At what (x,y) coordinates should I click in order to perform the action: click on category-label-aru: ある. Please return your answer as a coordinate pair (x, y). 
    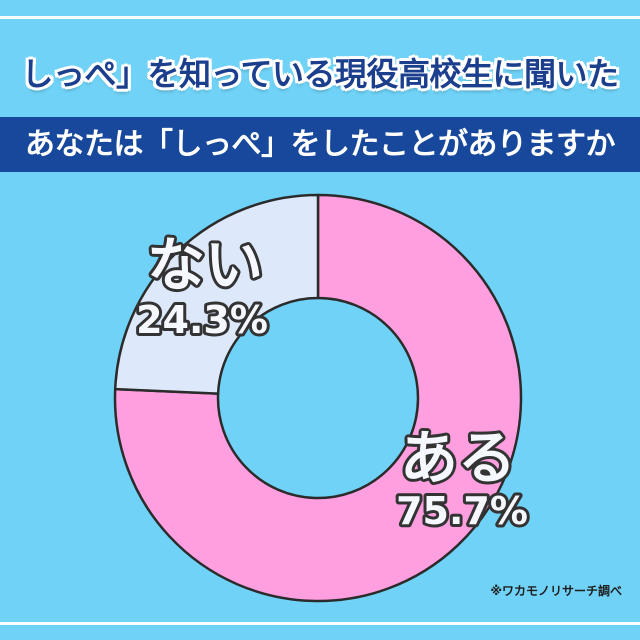
    Looking at the image, I should click on (458, 458).